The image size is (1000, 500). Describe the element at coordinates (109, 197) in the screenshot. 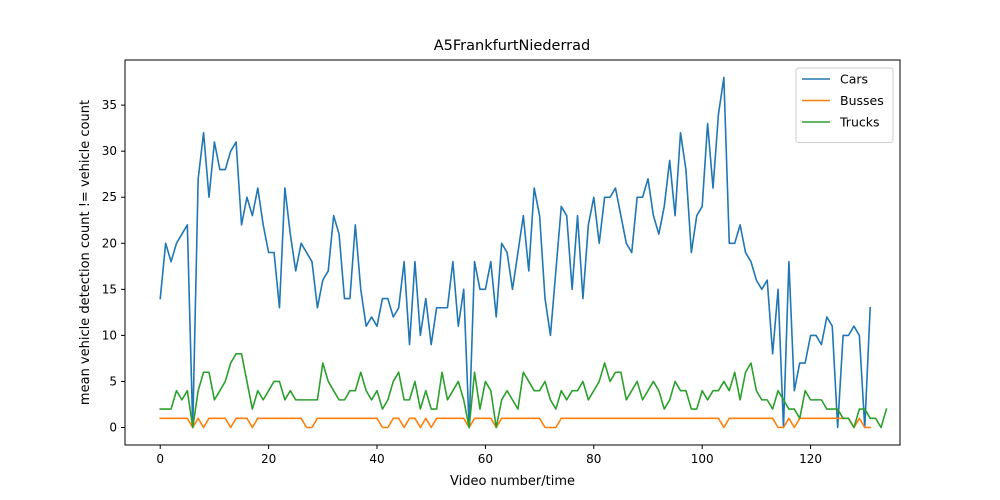

I see `y-tick-label: 25` at that location.